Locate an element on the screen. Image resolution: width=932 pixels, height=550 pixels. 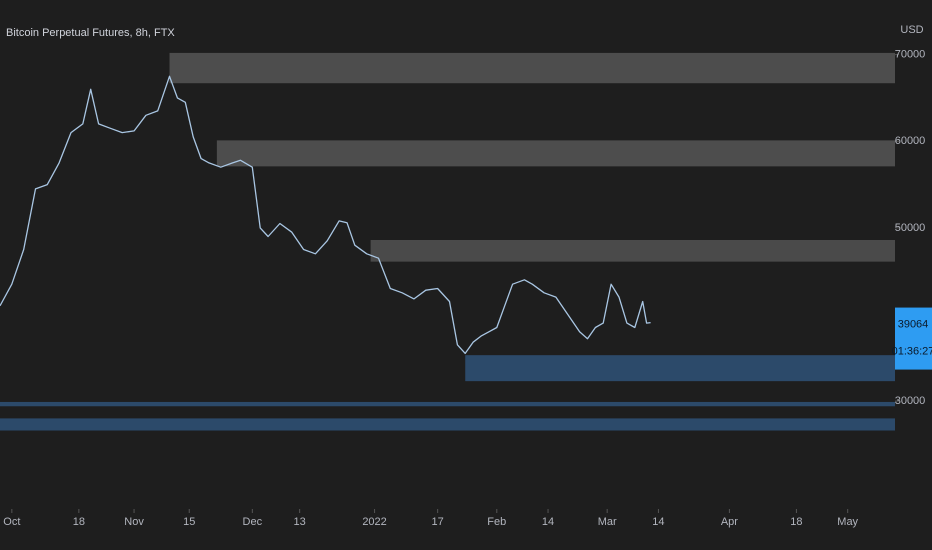
currency-label: USD is located at coordinates (911, 30).